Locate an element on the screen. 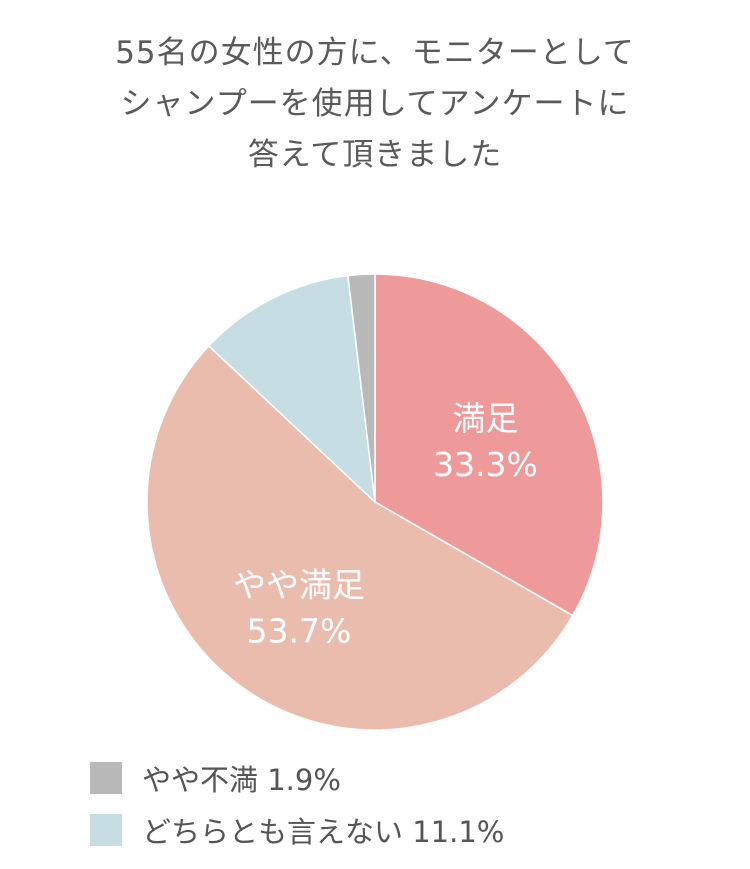 This screenshot has height=869, width=750. legend-item-neither: どちらとも言えない 11.1% is located at coordinates (297, 830).